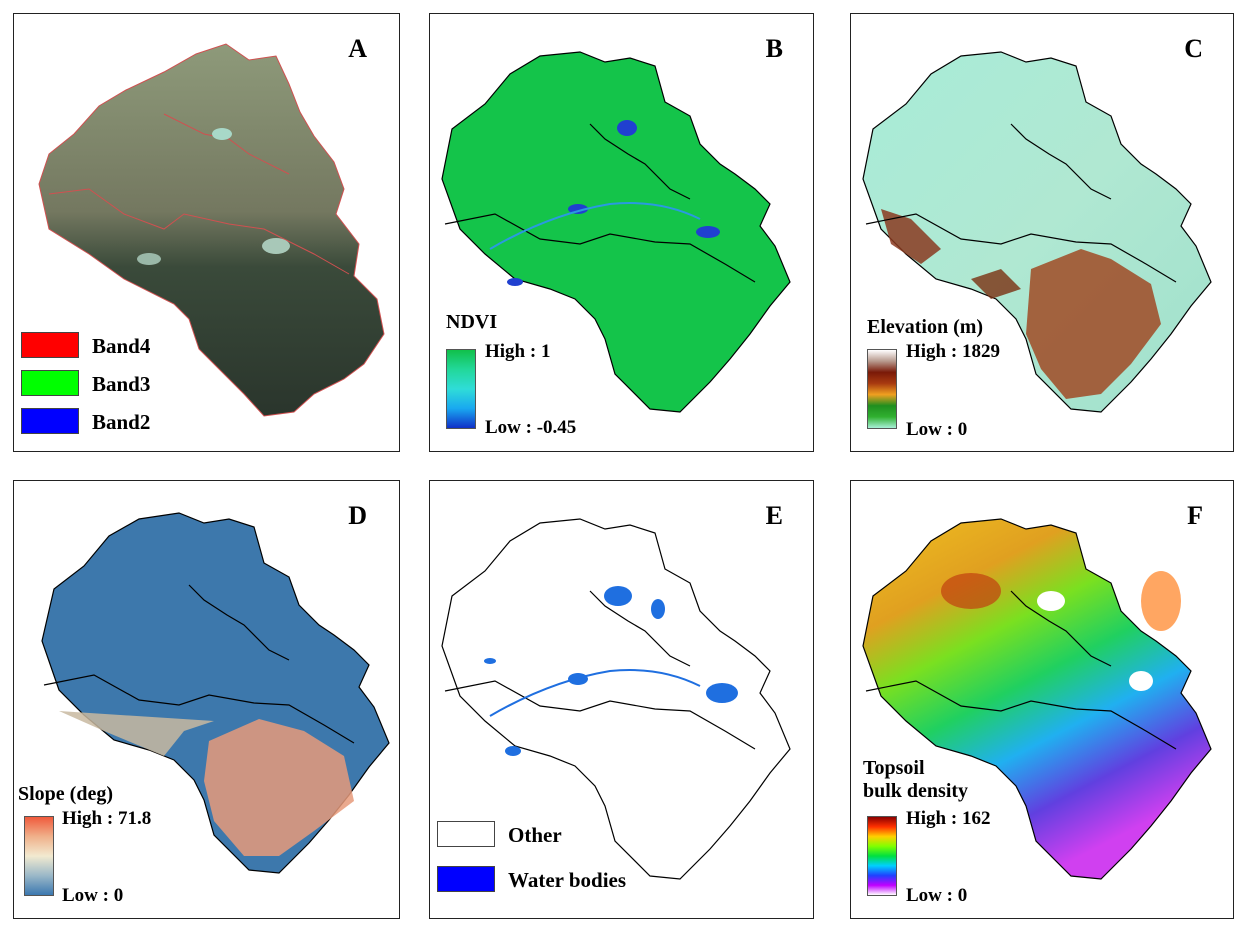 Image resolution: width=1249 pixels, height=937 pixels. What do you see at coordinates (50, 345) in the screenshot?
I see `legend-swatch-band4` at bounding box center [50, 345].